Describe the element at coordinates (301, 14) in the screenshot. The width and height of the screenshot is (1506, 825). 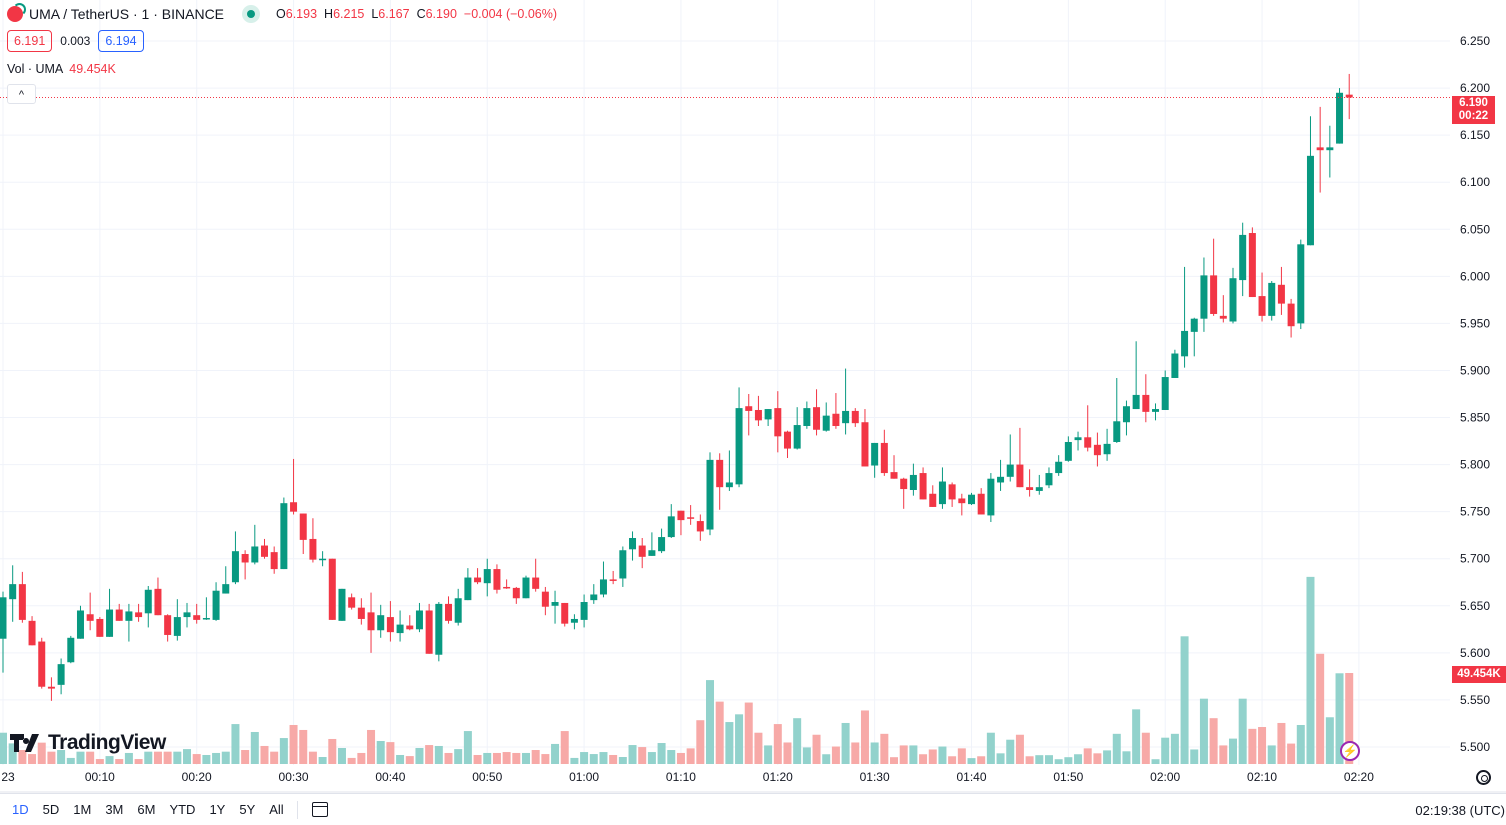
I see `open-value: 6.193` at that location.